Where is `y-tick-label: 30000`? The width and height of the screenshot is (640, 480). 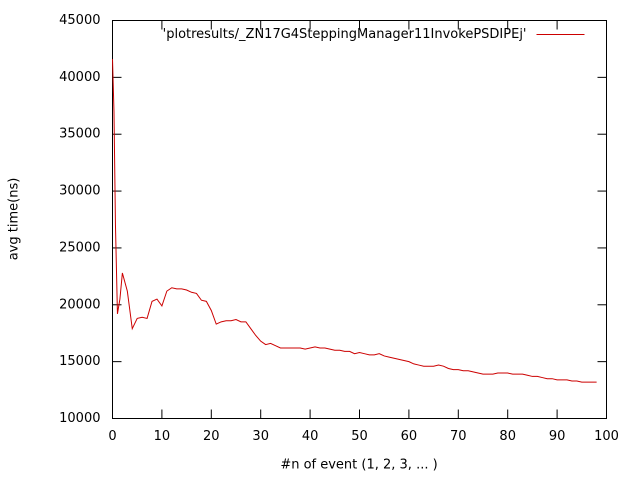
y-tick-label: 30000 is located at coordinates (79, 191).